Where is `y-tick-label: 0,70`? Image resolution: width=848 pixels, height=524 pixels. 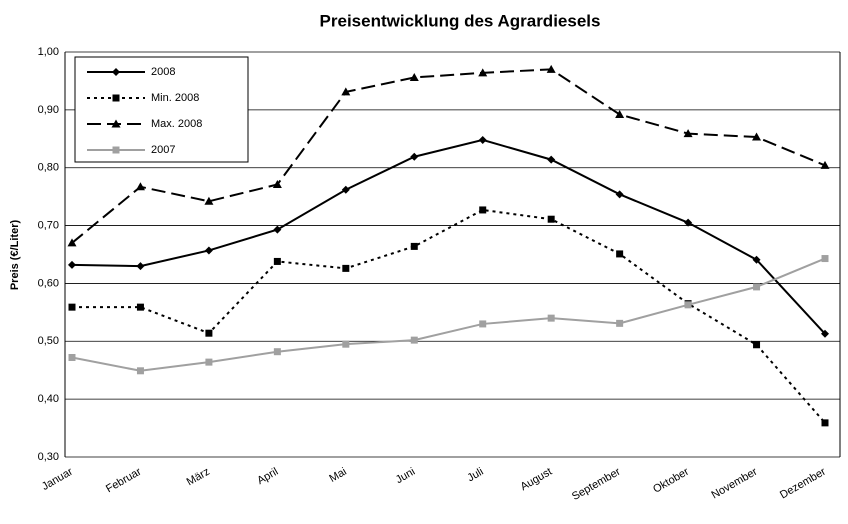 y-tick-label: 0,70 is located at coordinates (48, 225).